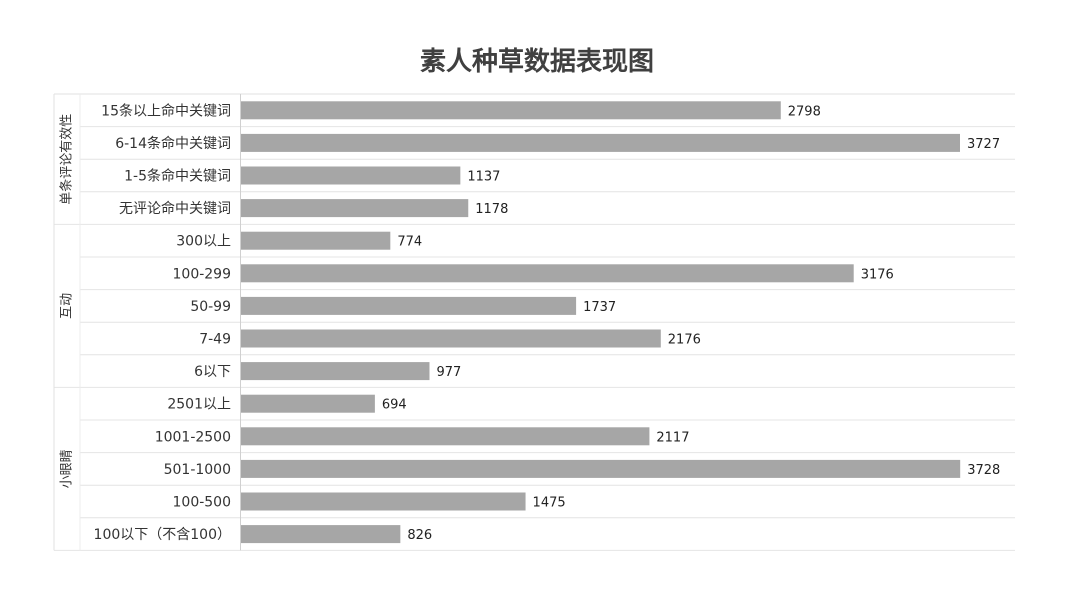 Image resolution: width=1080 pixels, height=589 pixels. Describe the element at coordinates (162, 535) in the screenshot. I see `category-label: 100以下（不含100）` at that location.